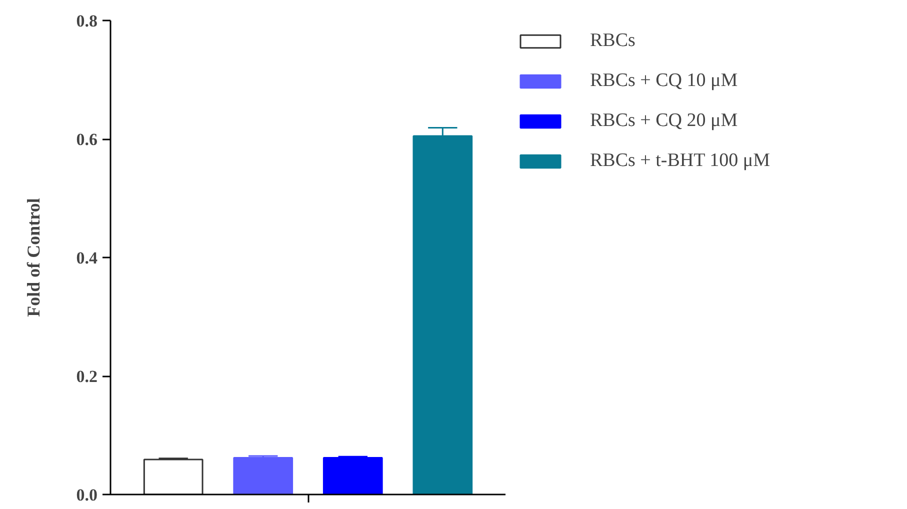  I want to click on legend-label: RBCs + CQ 10 μM, so click(664, 81).